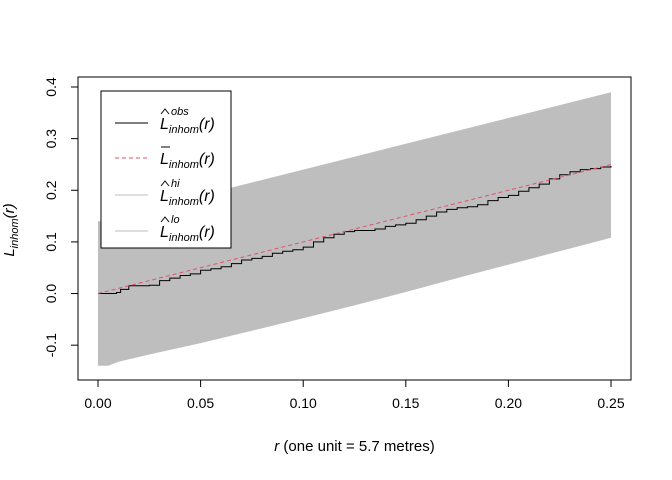 This screenshot has width=672, height=480. I want to click on y-axis-label-main: L, so click(9, 252).